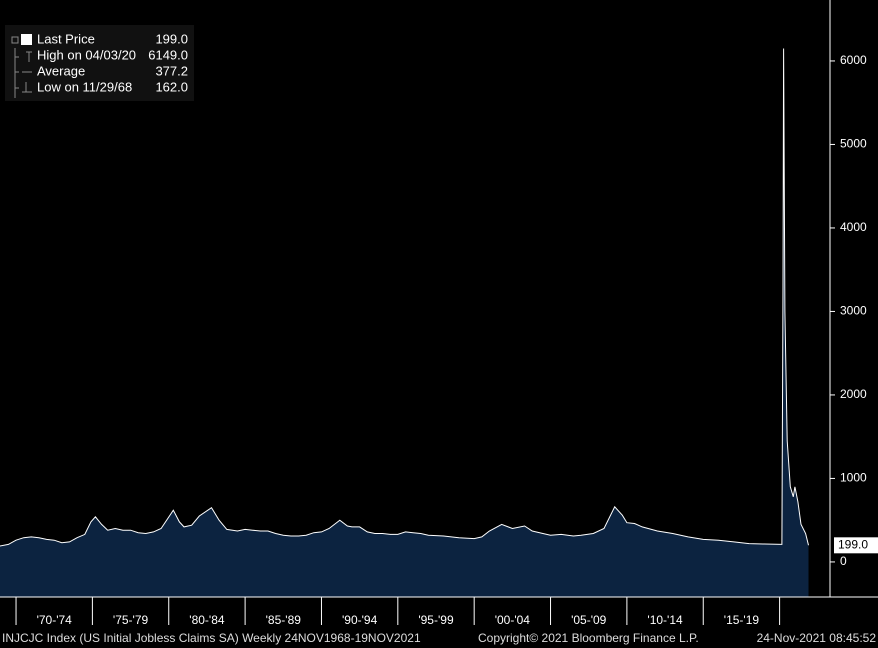  I want to click on x-tick-label: '80-'84, so click(207, 620).